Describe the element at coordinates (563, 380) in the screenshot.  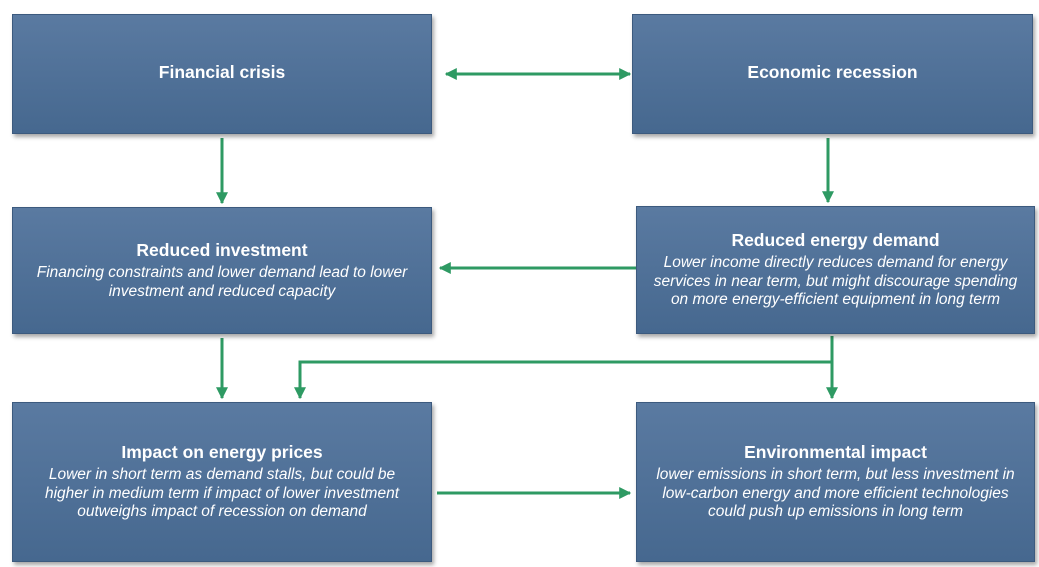
I see `arrow` at that location.